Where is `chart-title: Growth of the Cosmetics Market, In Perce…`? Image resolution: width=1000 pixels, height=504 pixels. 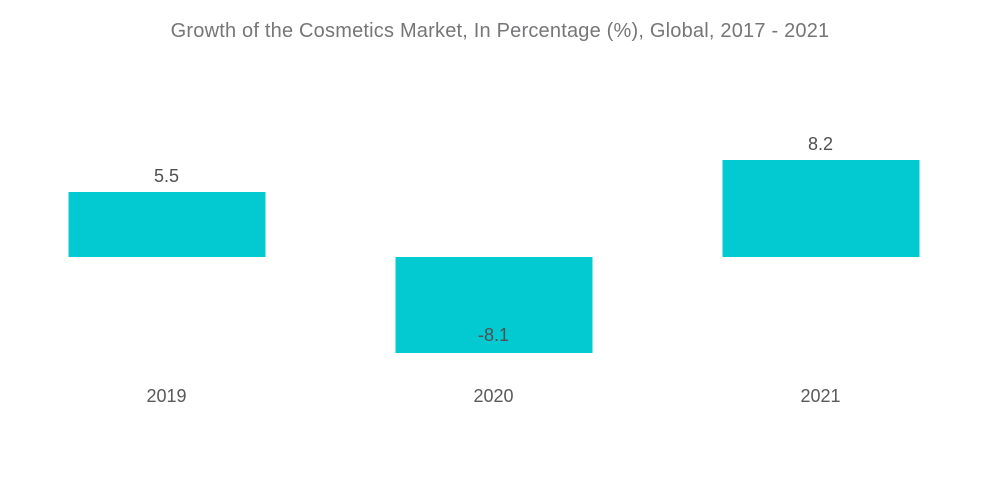
chart-title: Growth of the Cosmetics Market, In Perce… is located at coordinates (500, 31).